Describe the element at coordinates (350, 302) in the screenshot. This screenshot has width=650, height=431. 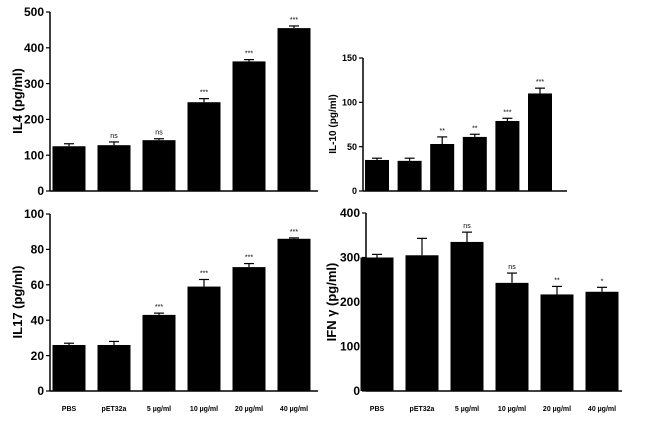
I see `panel4-ytick-label: 200` at that location.